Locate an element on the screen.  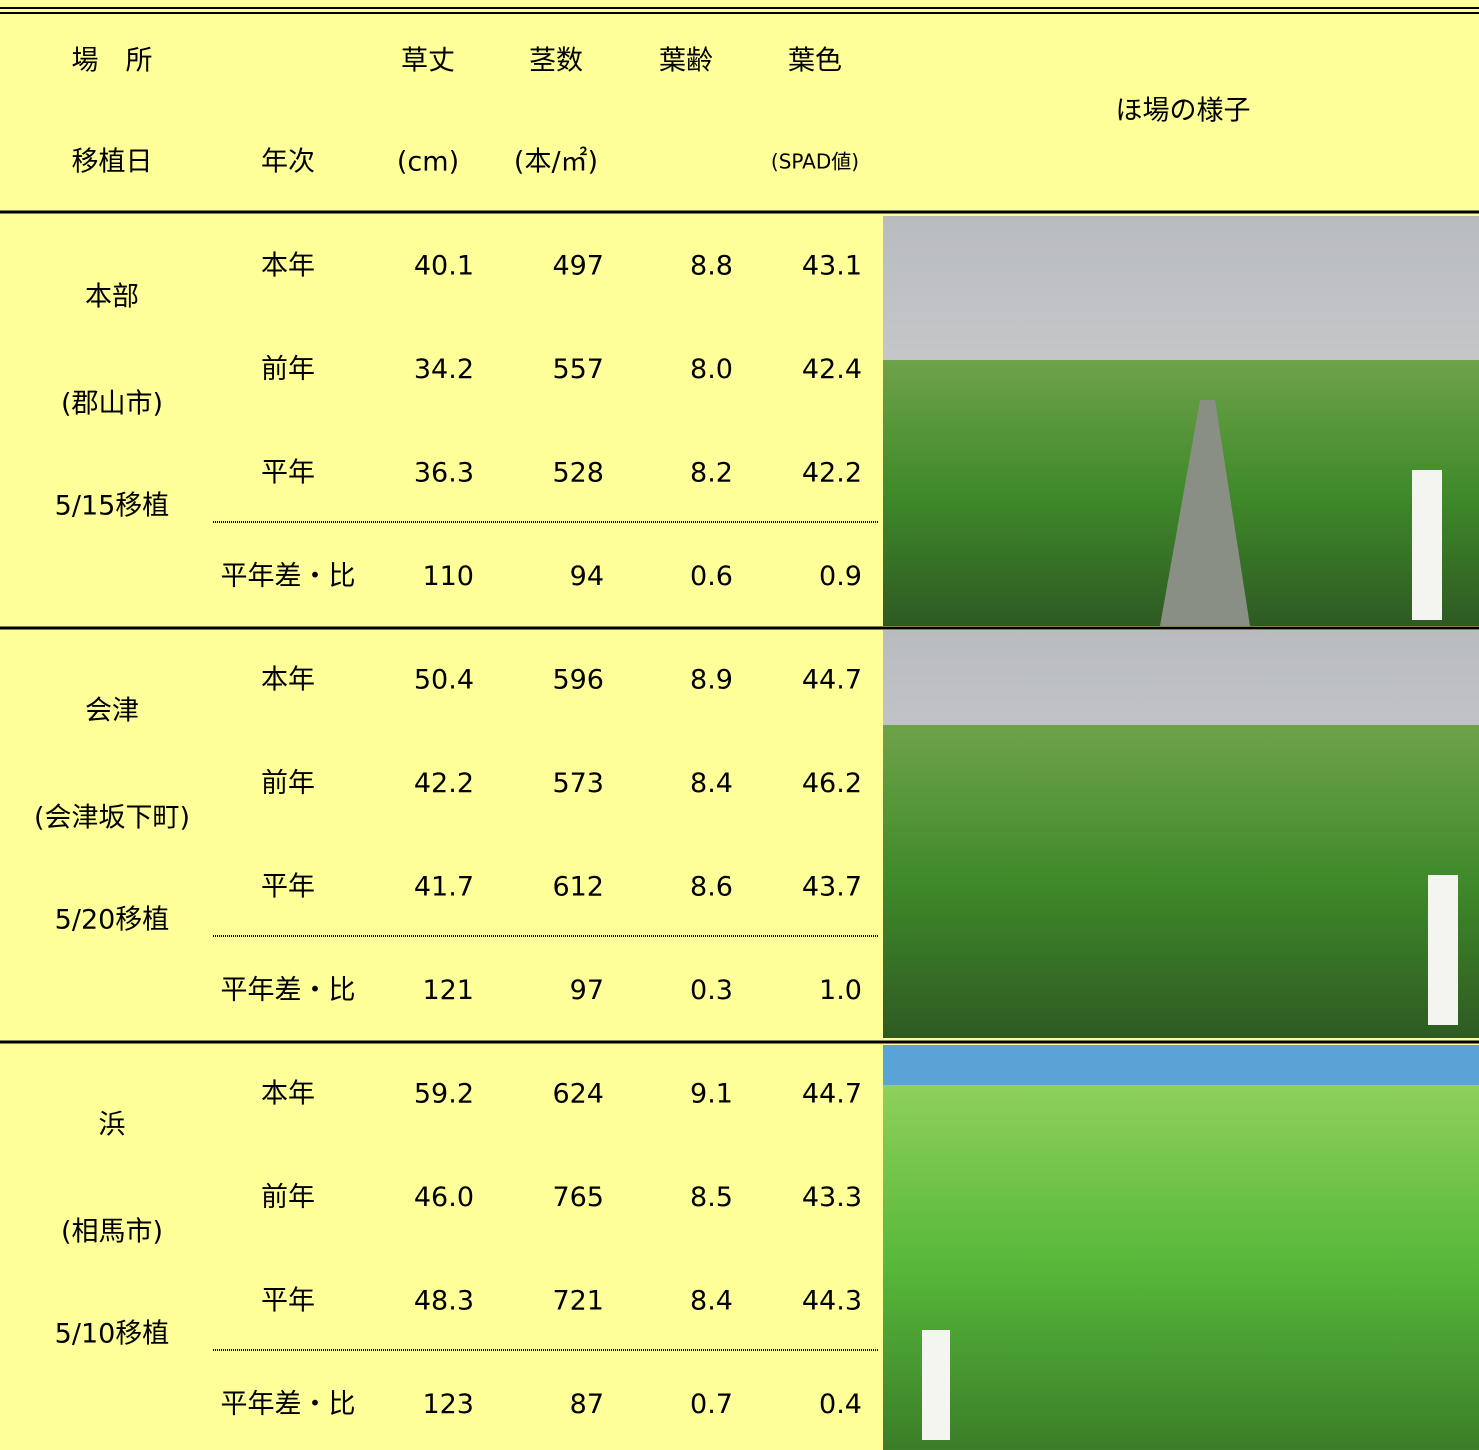
cell: 8.0 is located at coordinates (711, 369).